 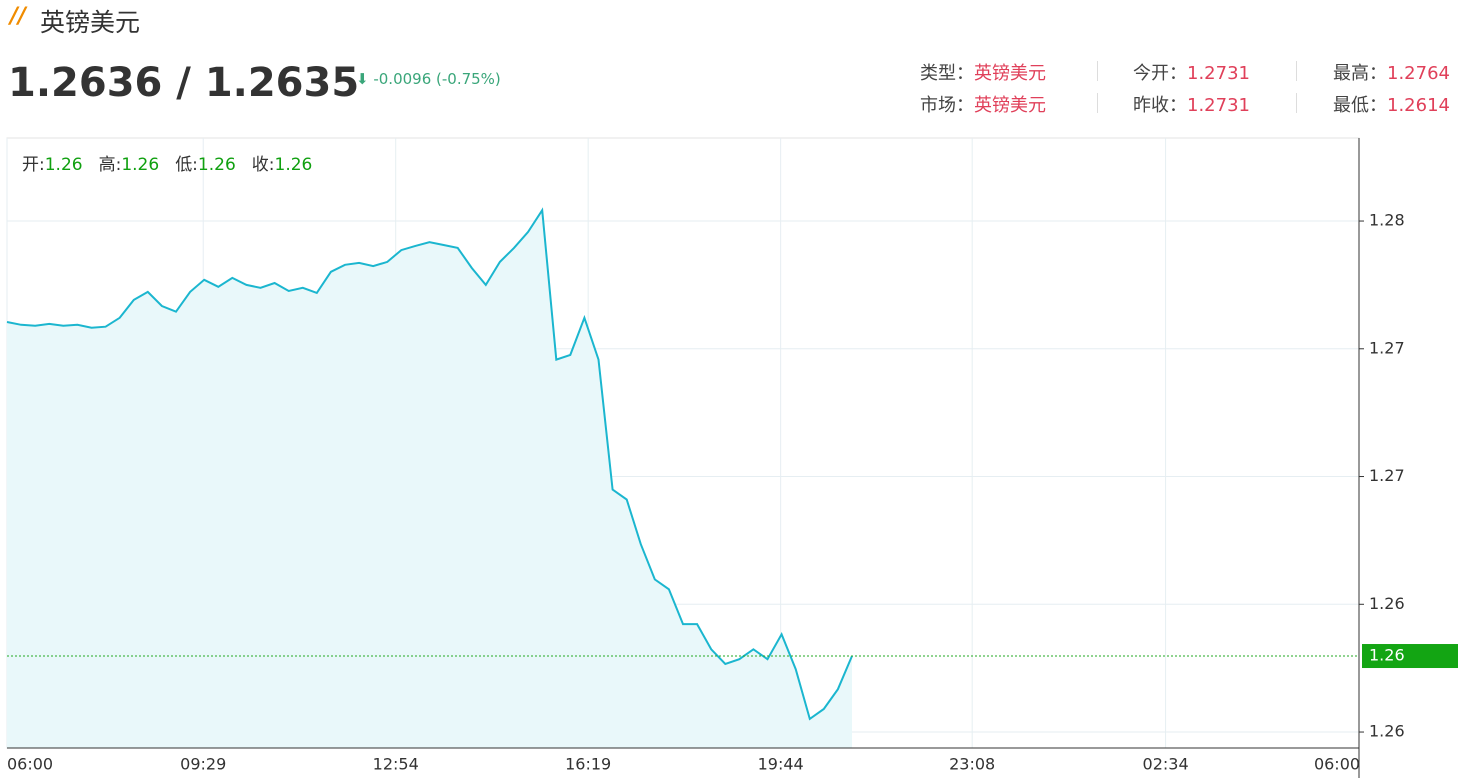 I want to click on last-price-box, so click(x=1410, y=656).